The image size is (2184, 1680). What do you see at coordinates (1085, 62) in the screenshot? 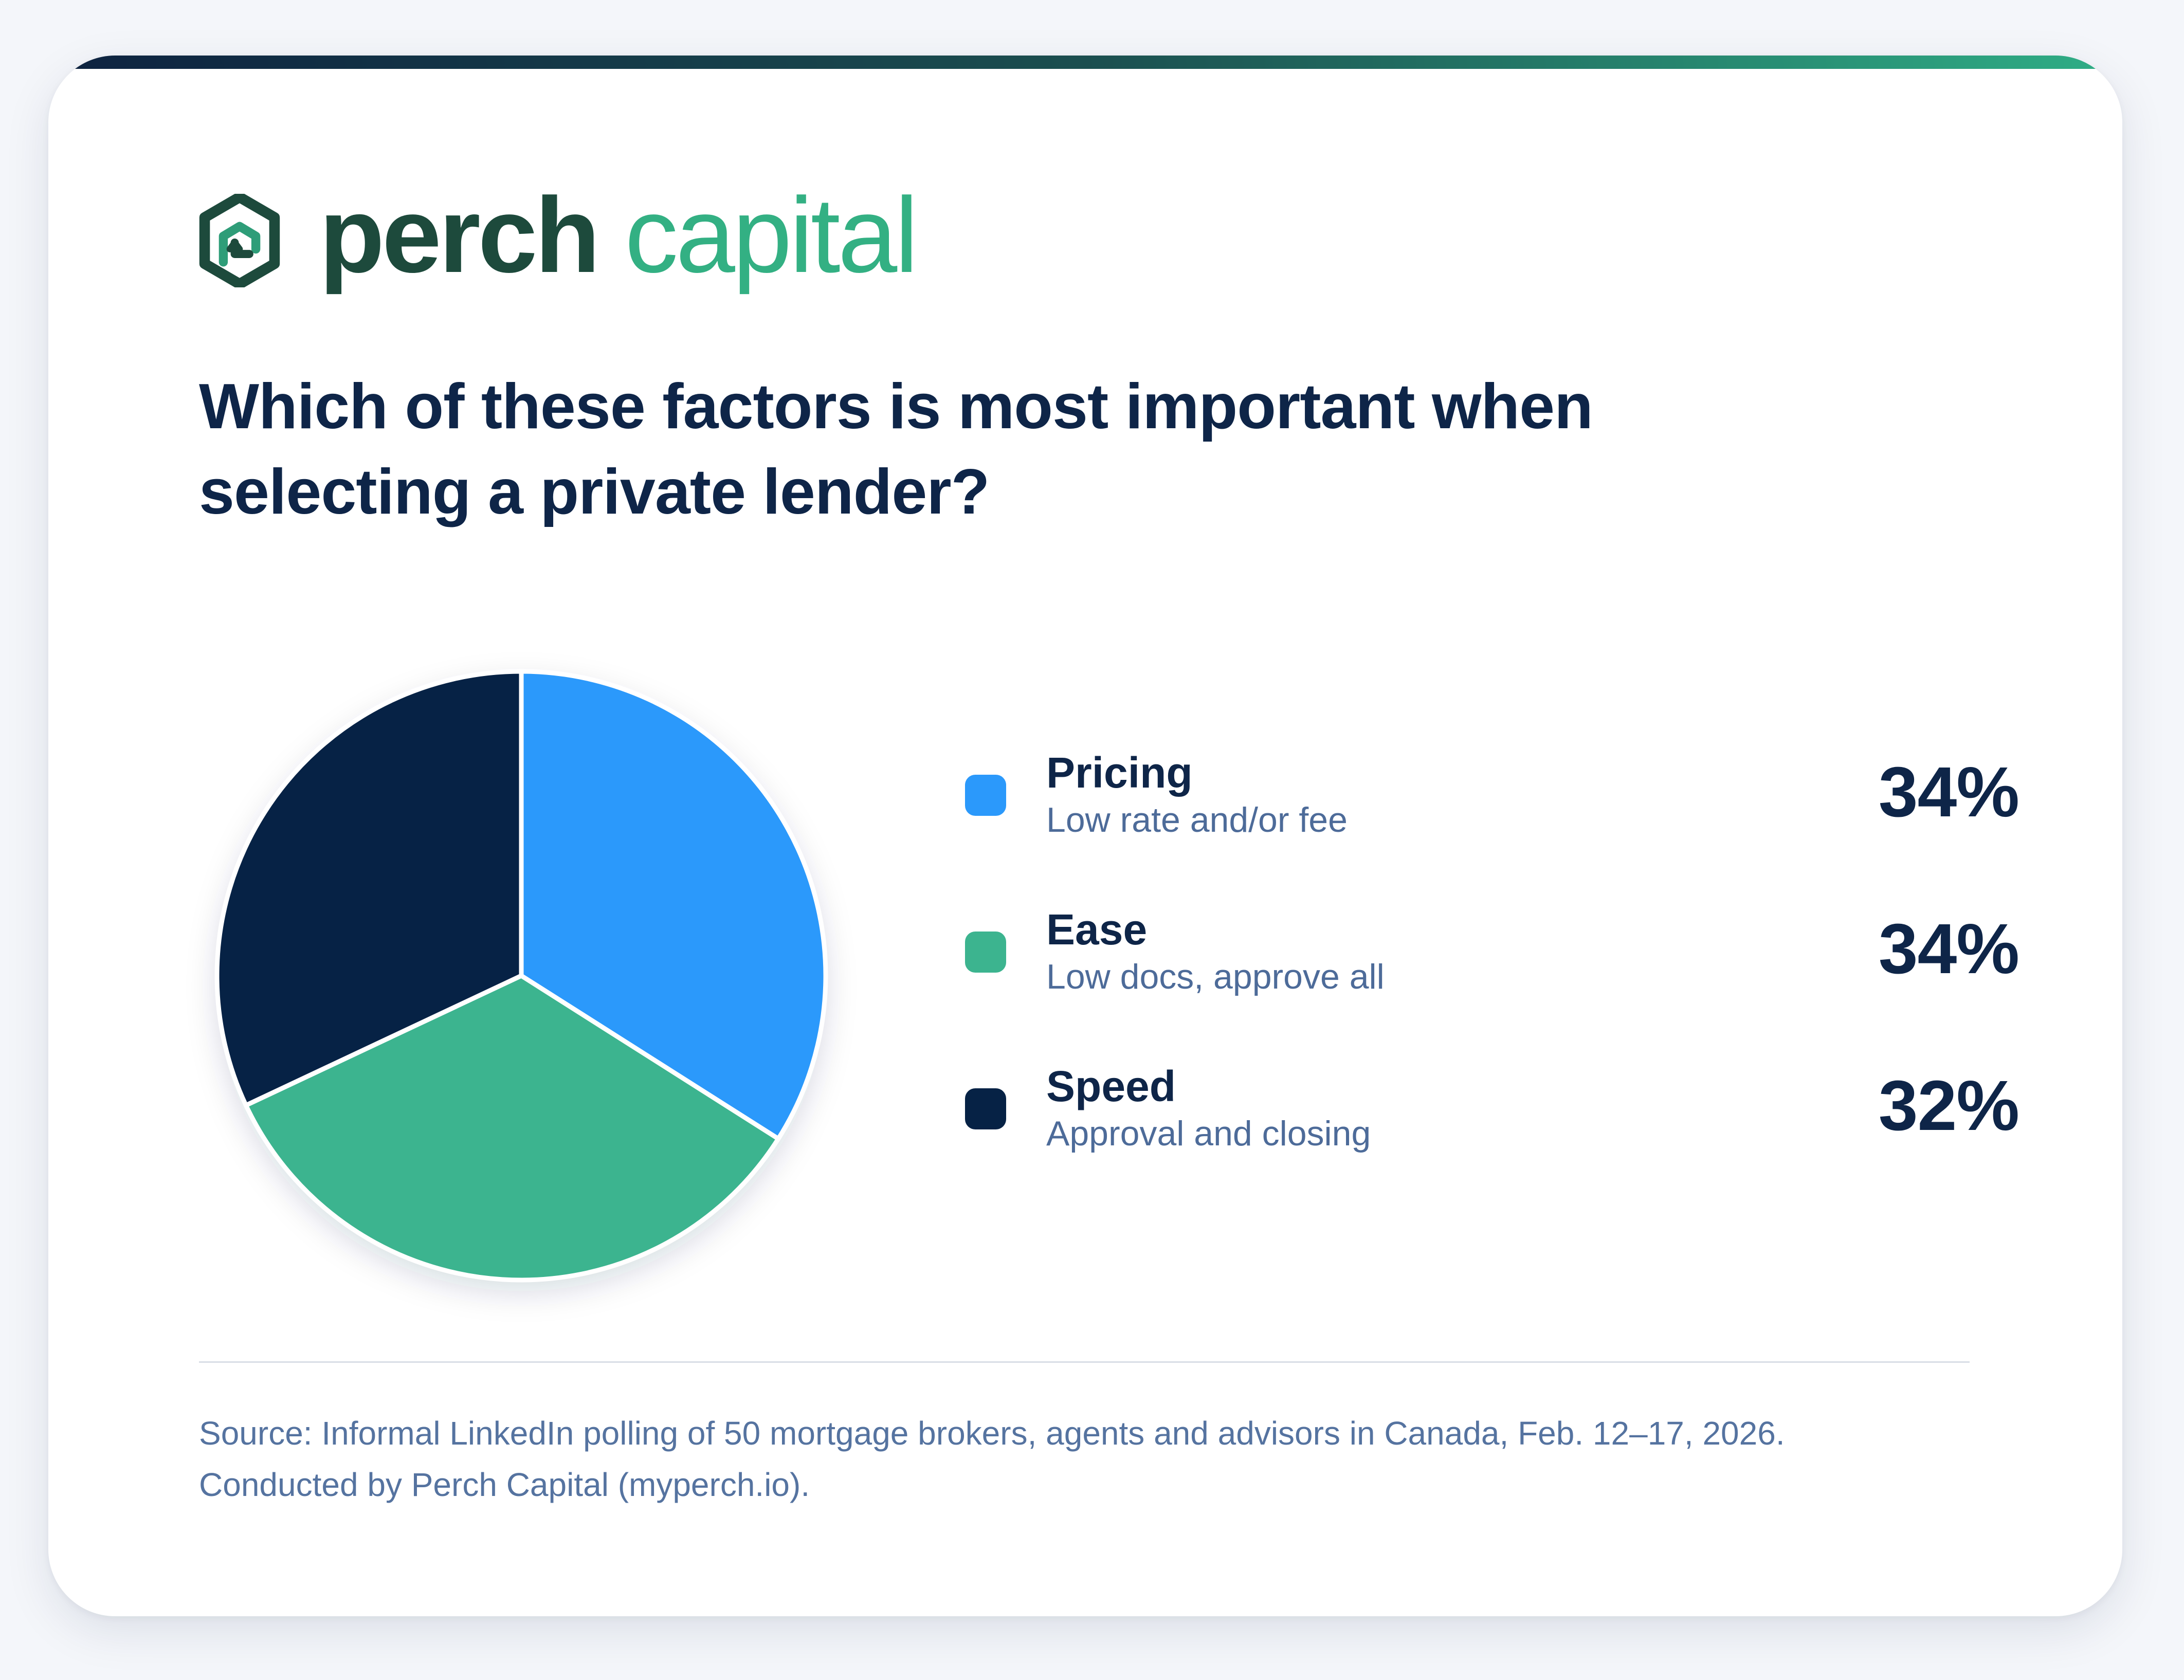
I see `top-accent-bar` at bounding box center [1085, 62].